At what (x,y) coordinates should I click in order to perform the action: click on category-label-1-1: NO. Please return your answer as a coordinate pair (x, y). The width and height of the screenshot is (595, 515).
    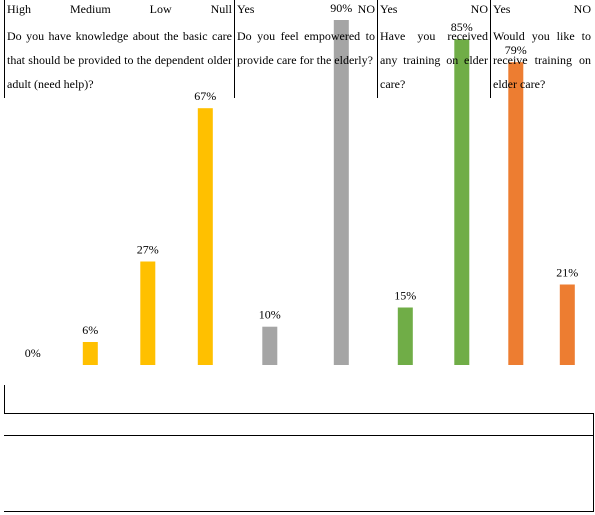
    Looking at the image, I should click on (366, 9).